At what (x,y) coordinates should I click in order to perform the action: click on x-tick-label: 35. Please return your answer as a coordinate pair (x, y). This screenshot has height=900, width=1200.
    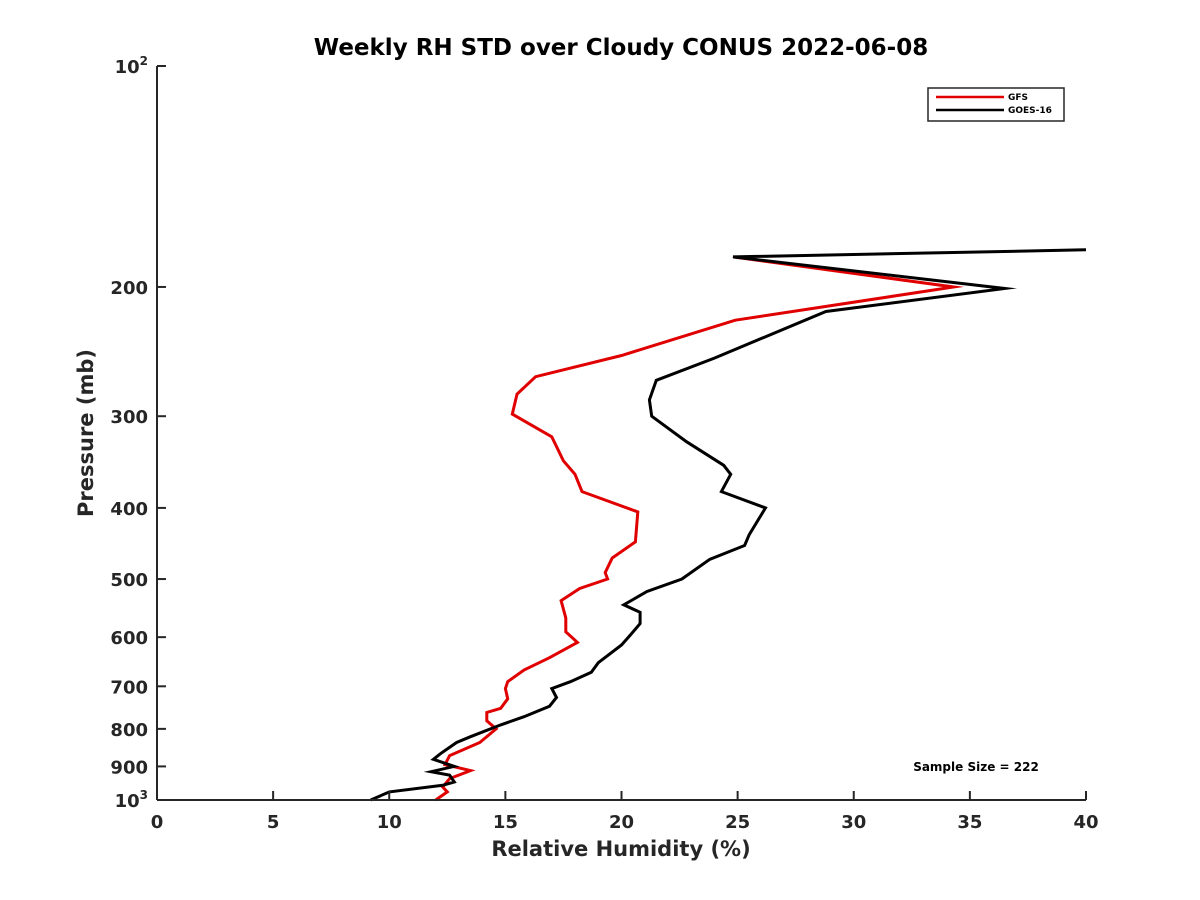
    Looking at the image, I should click on (969, 822).